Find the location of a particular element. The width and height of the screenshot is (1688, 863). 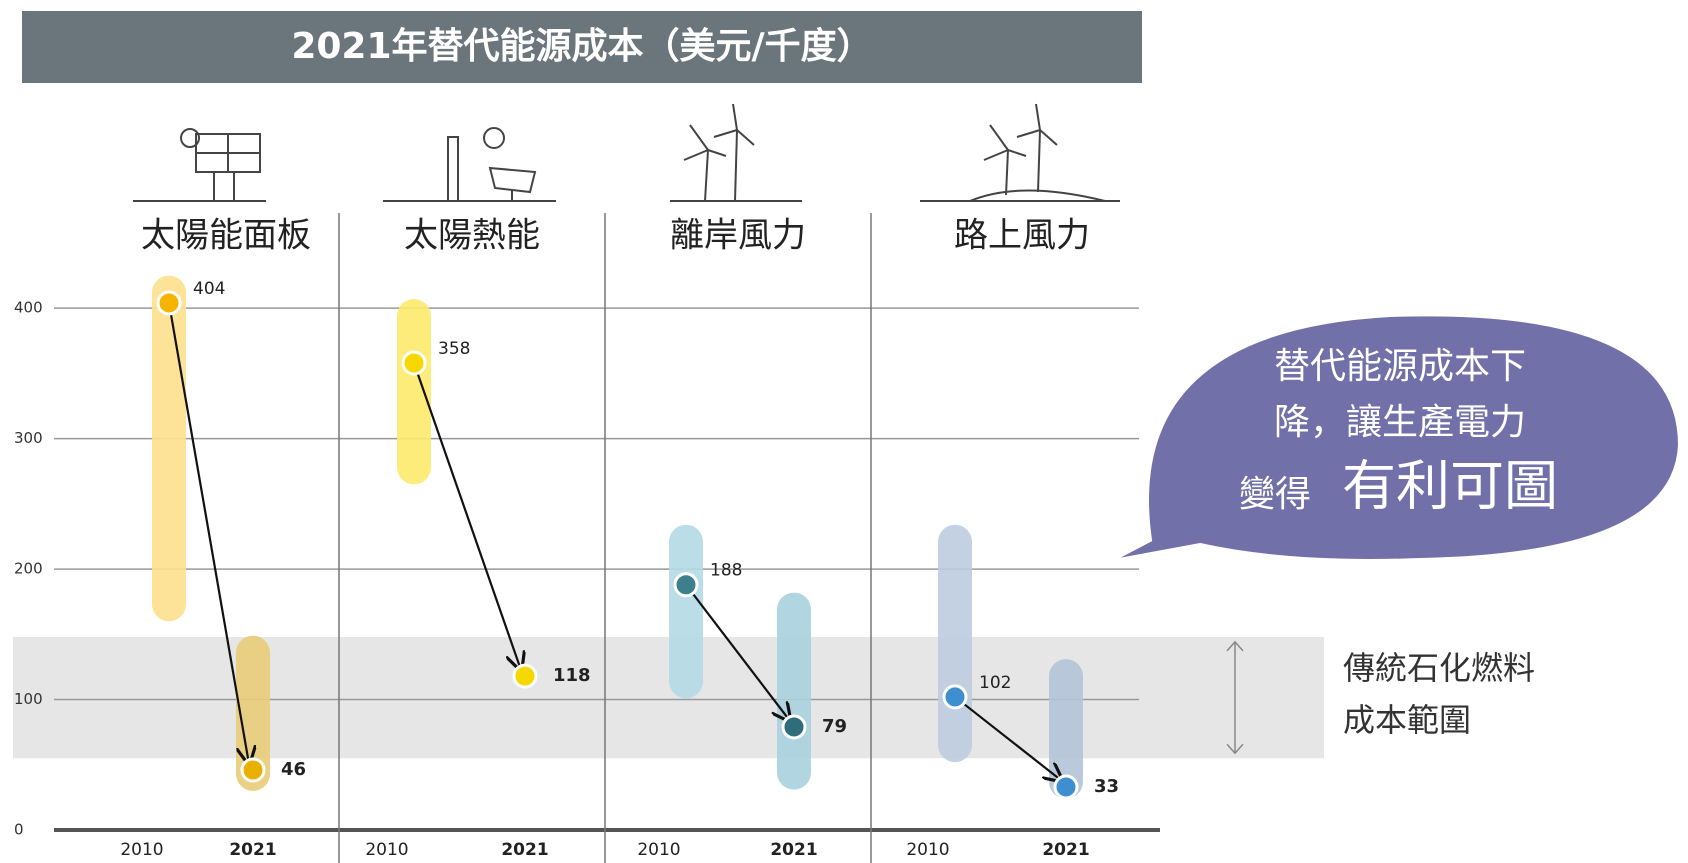

value-label: 46 is located at coordinates (293, 769).